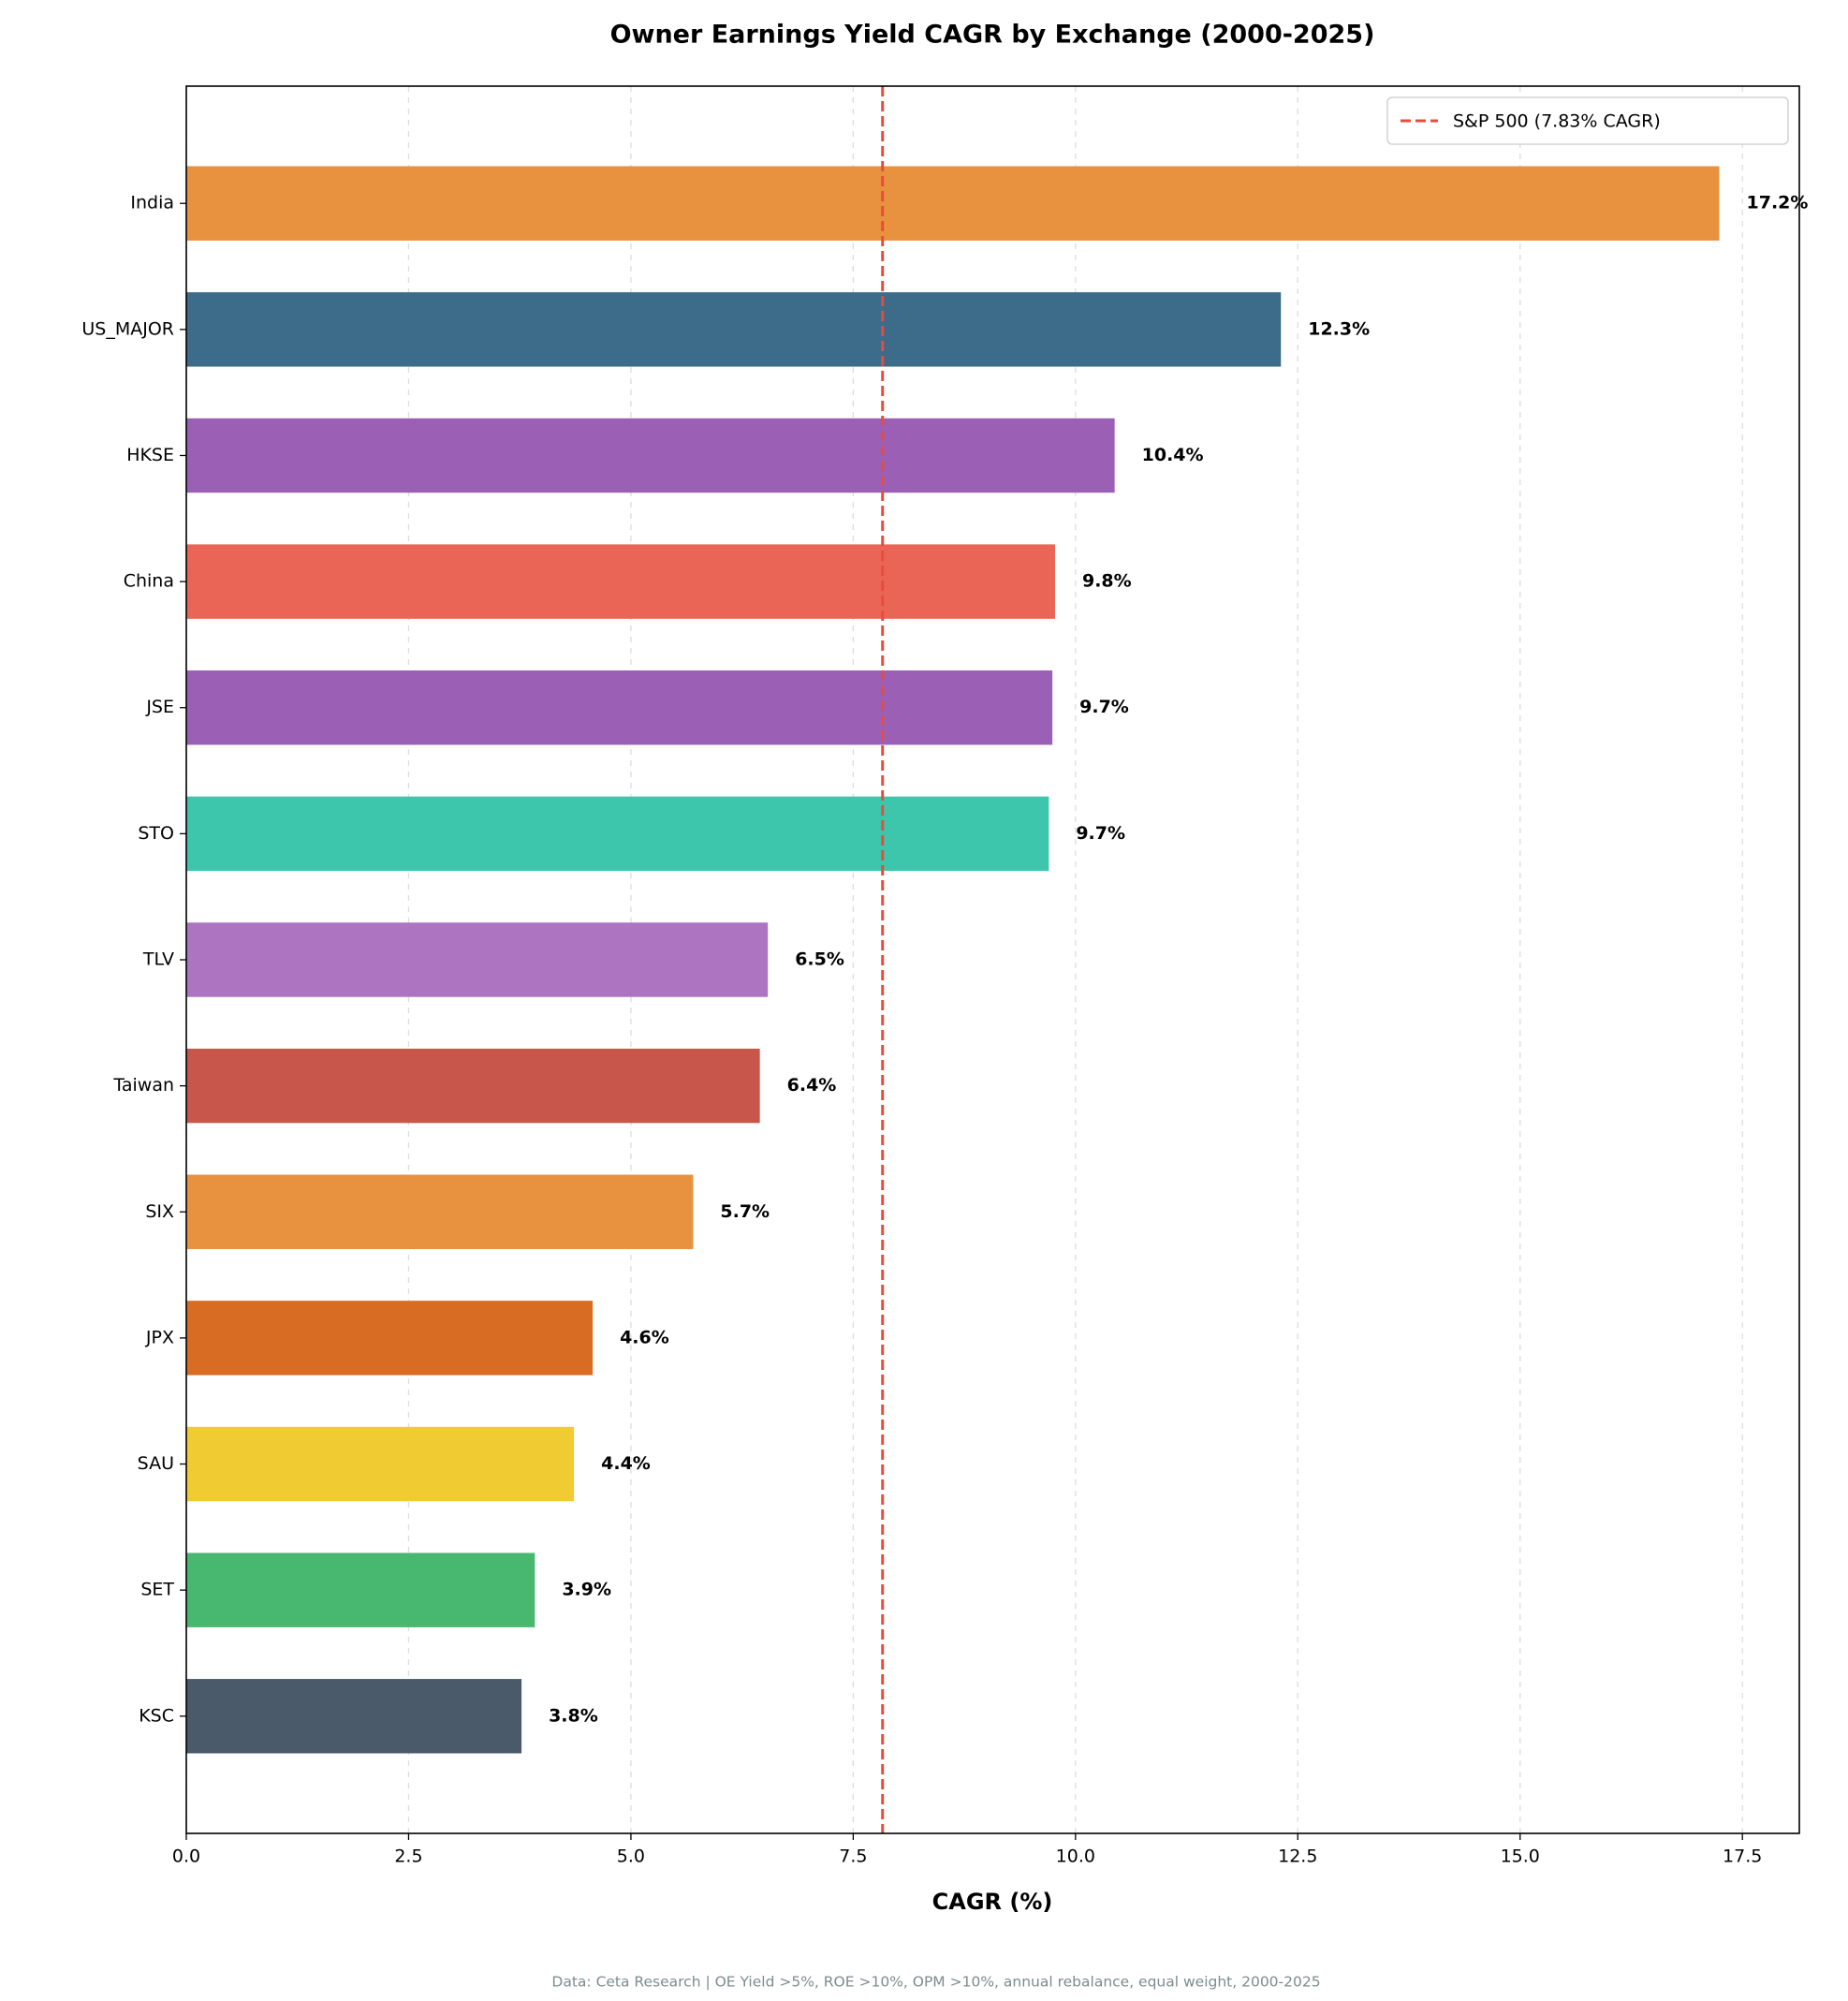  Describe the element at coordinates (159, 1337) in the screenshot. I see `y-tick-label: JPX` at that location.